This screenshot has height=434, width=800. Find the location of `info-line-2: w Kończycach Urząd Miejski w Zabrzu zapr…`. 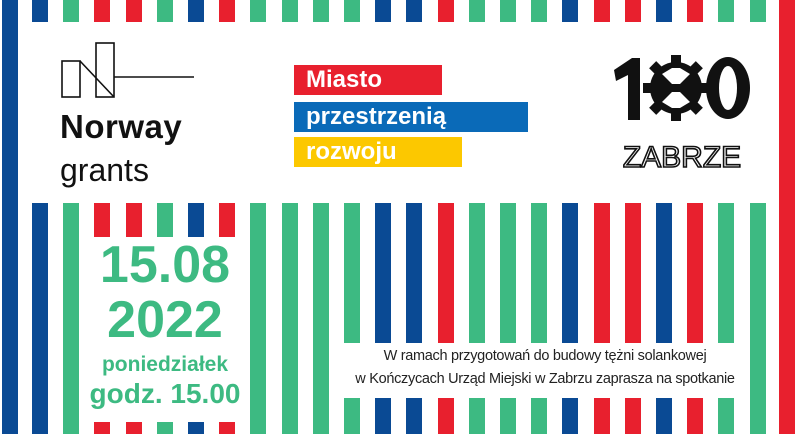

info-line-2: w Kończycach Urząd Miejski w Zabrzu zapr… is located at coordinates (545, 379).